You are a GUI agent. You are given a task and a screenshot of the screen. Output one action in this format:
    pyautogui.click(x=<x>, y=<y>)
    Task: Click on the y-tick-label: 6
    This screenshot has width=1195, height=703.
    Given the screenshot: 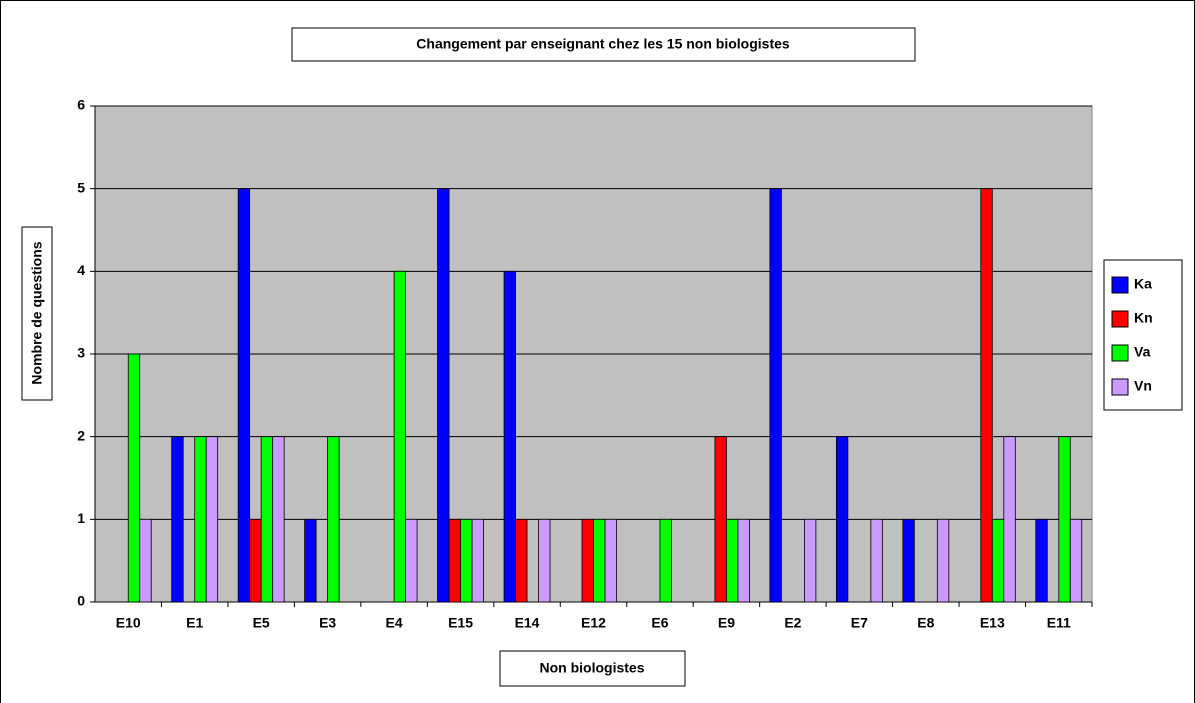 What is the action you would take?
    pyautogui.click(x=81, y=105)
    